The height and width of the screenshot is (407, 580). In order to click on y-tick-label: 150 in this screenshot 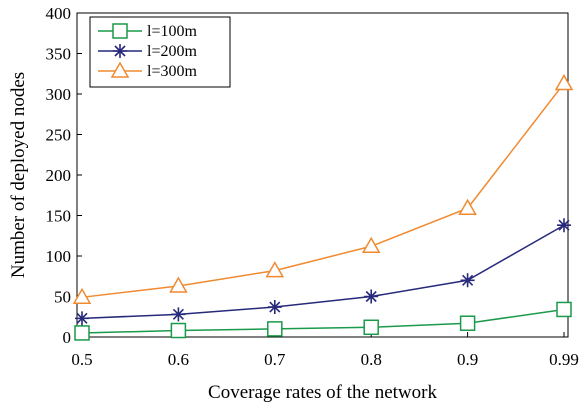, I will do `click(59, 216)`.